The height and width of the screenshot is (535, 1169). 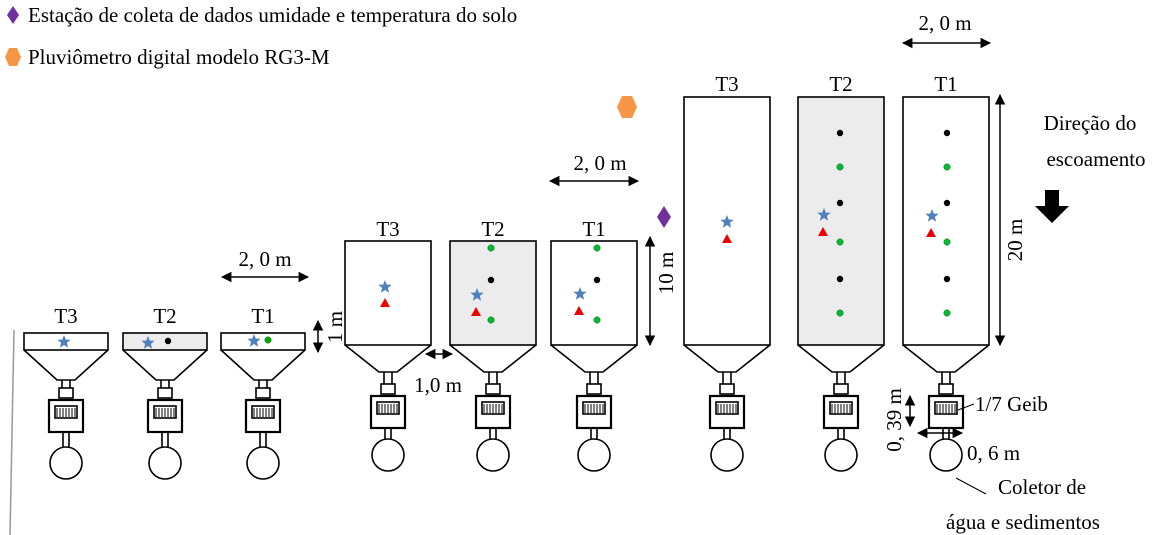 What do you see at coordinates (65, 316) in the screenshot?
I see `plot-label: T3` at bounding box center [65, 316].